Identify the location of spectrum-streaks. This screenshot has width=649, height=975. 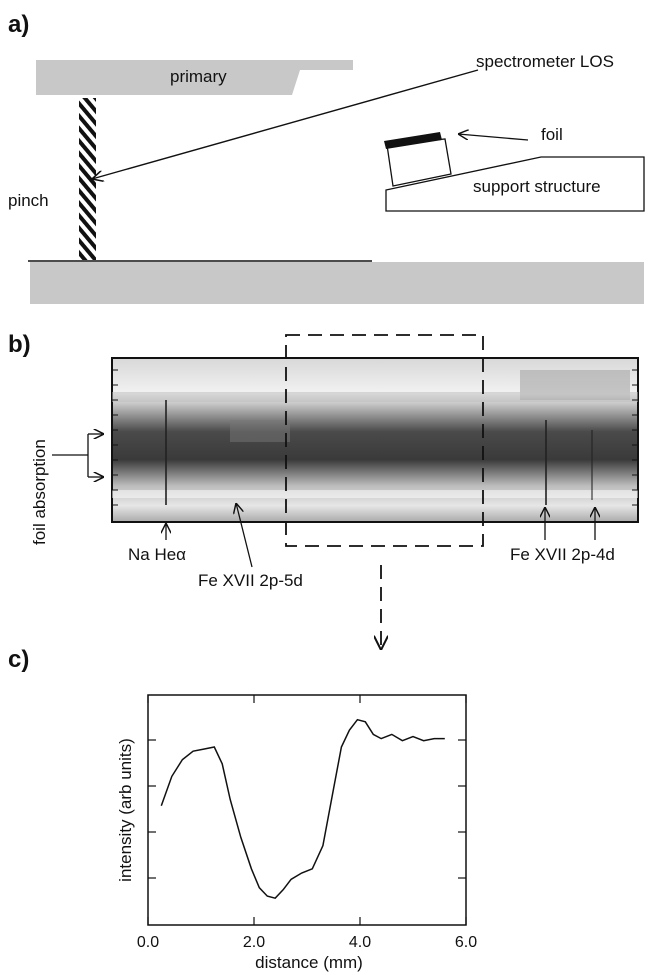
(375, 434).